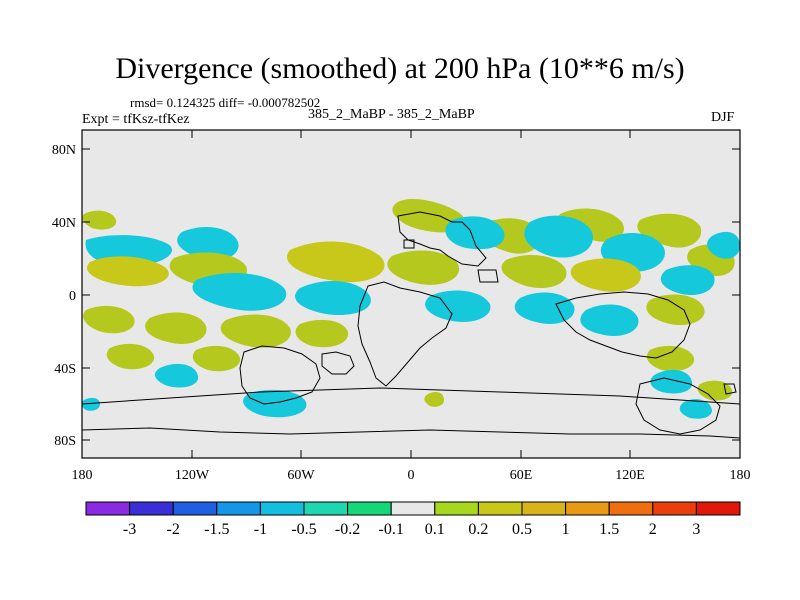  I want to click on colorbar-label: -2, so click(173, 529).